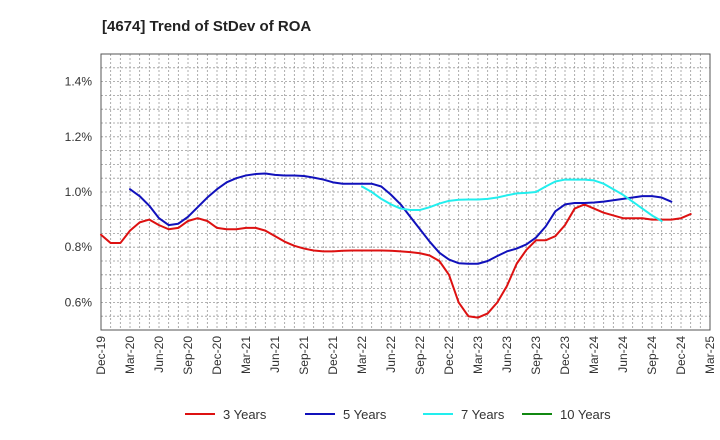 The height and width of the screenshot is (440, 720). What do you see at coordinates (362, 355) in the screenshot?
I see `x-tick-label: Mar-22` at bounding box center [362, 355].